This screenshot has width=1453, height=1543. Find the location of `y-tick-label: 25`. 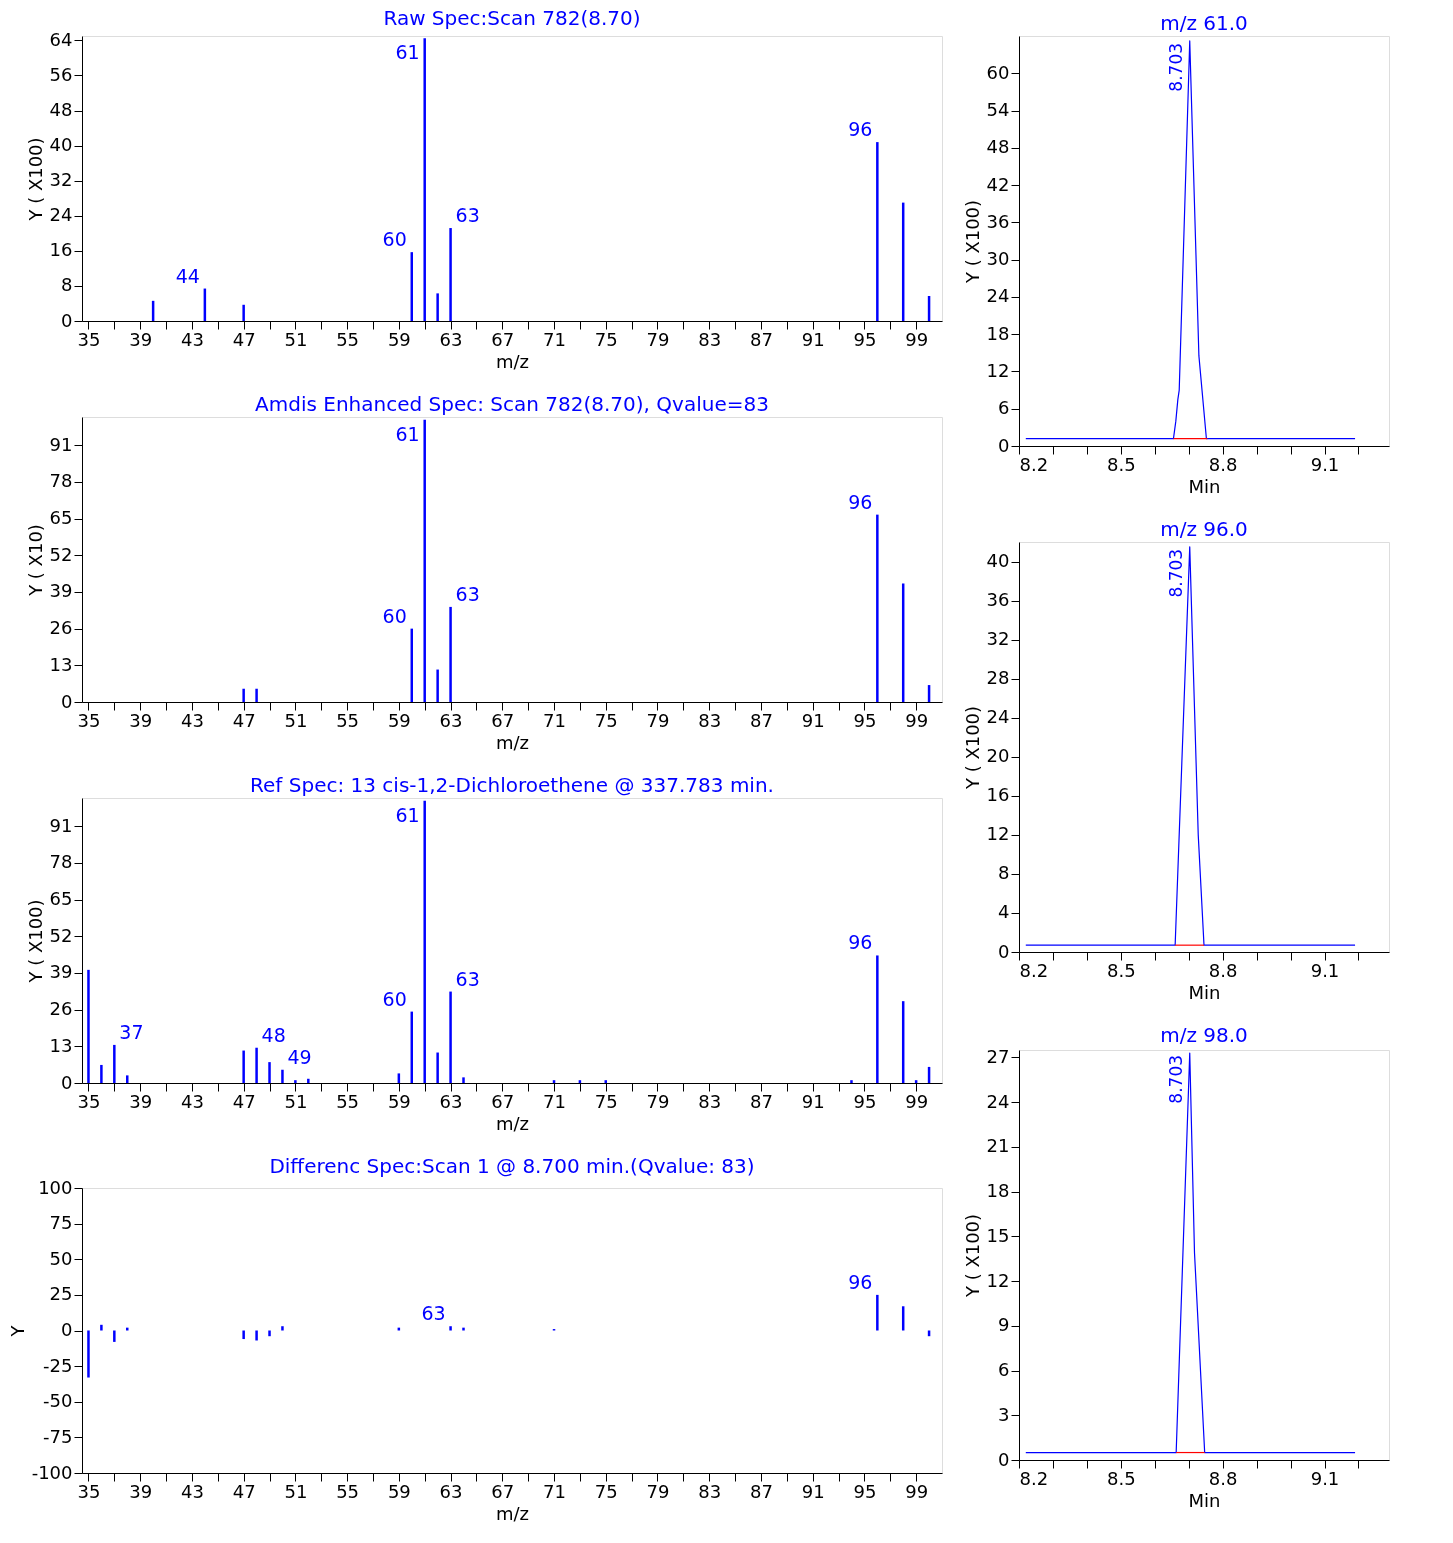

y-tick-label: 25 is located at coordinates (61, 1294).